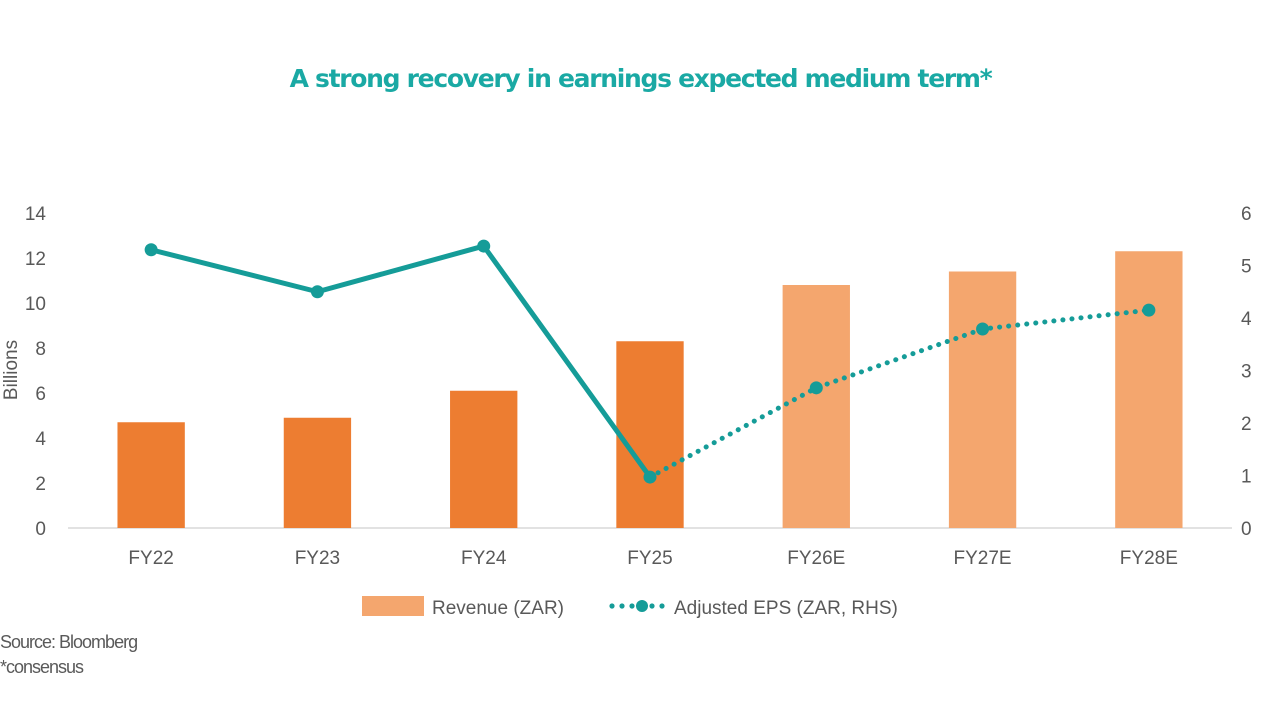 The width and height of the screenshot is (1281, 702). Describe the element at coordinates (42, 667) in the screenshot. I see `consensus-note: *consensus` at that location.